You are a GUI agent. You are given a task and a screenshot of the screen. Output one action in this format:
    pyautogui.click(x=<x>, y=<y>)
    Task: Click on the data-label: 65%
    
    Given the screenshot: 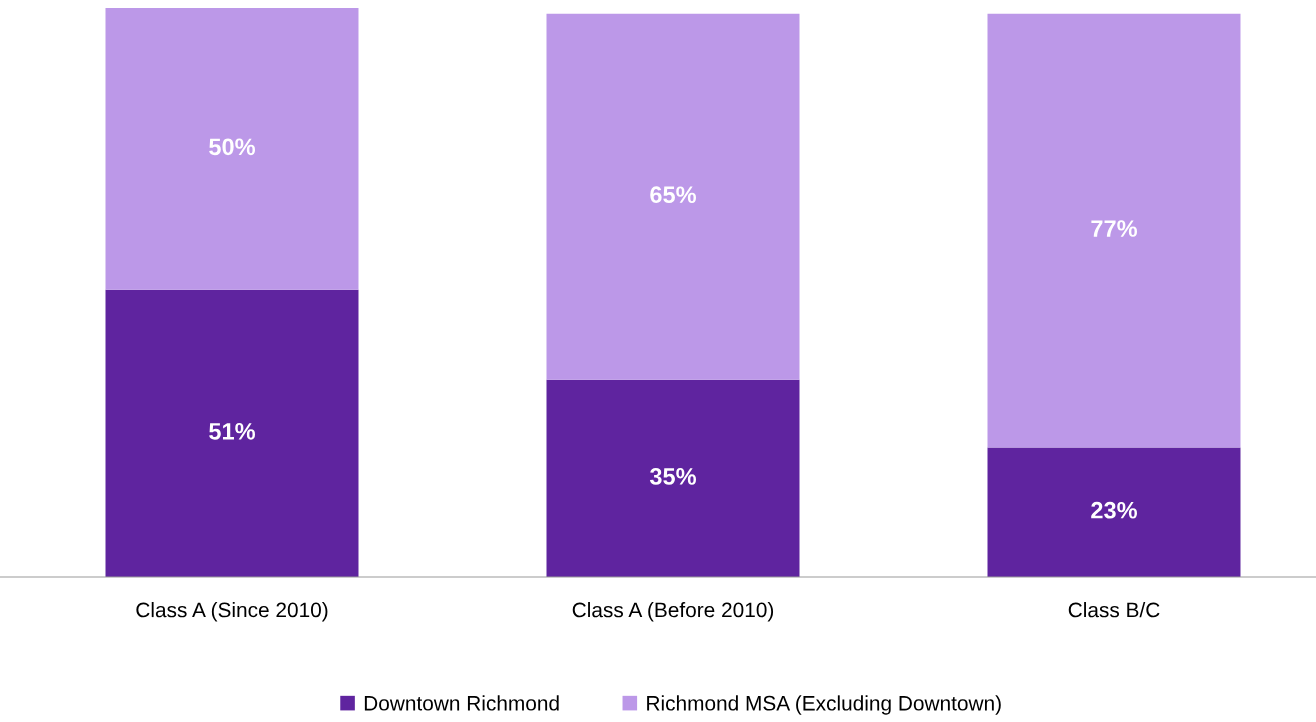 What is the action you would take?
    pyautogui.click(x=673, y=195)
    